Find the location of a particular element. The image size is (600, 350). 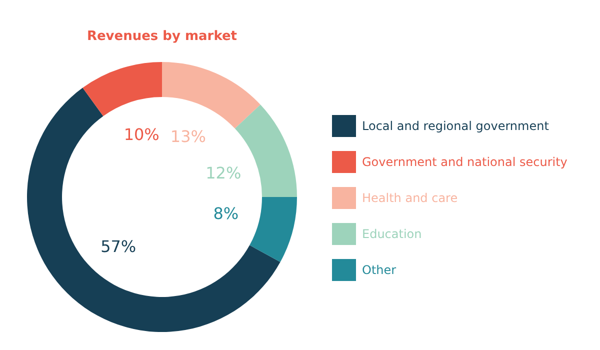

legend-label: Education is located at coordinates (392, 234).